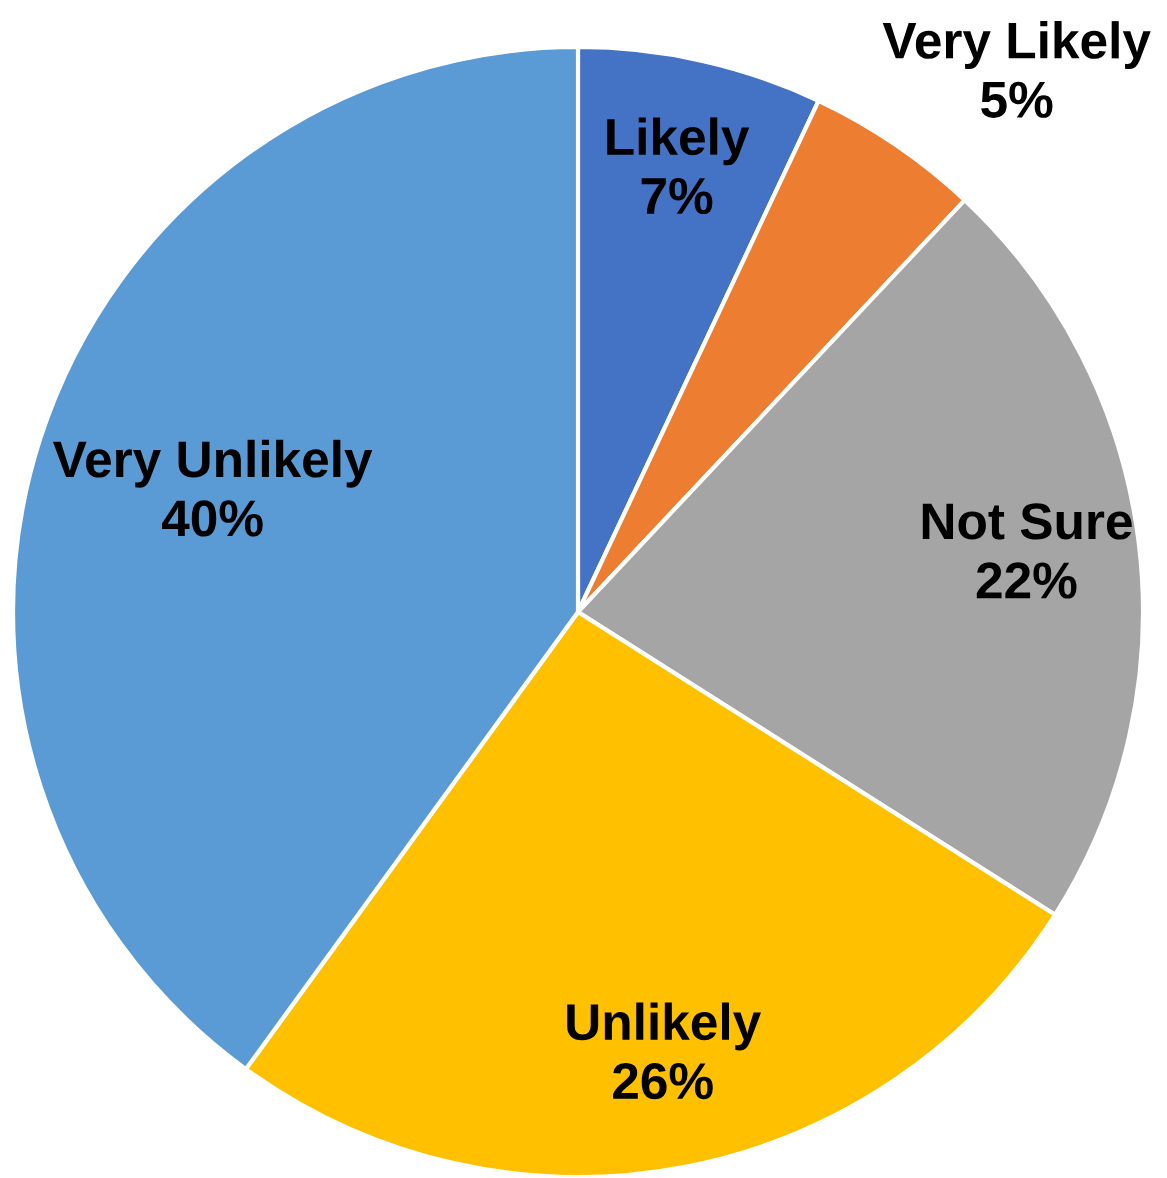 This screenshot has width=1167, height=1178. Describe the element at coordinates (212, 518) in the screenshot. I see `data-label: 40%` at that location.